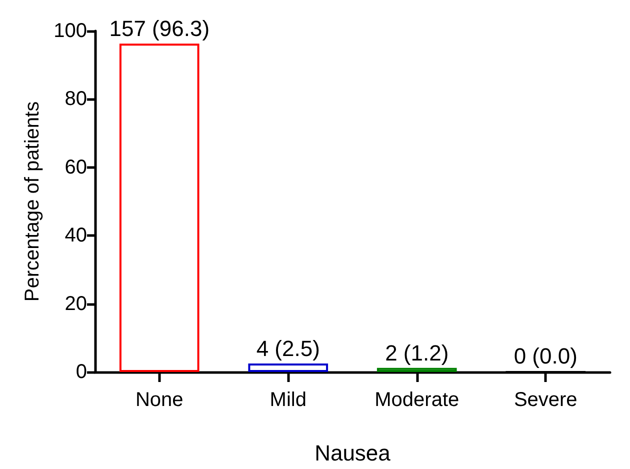 Image resolution: width=630 pixels, height=469 pixels. Describe the element at coordinates (70, 31) in the screenshot. I see `y-tick-label: 100` at that location.